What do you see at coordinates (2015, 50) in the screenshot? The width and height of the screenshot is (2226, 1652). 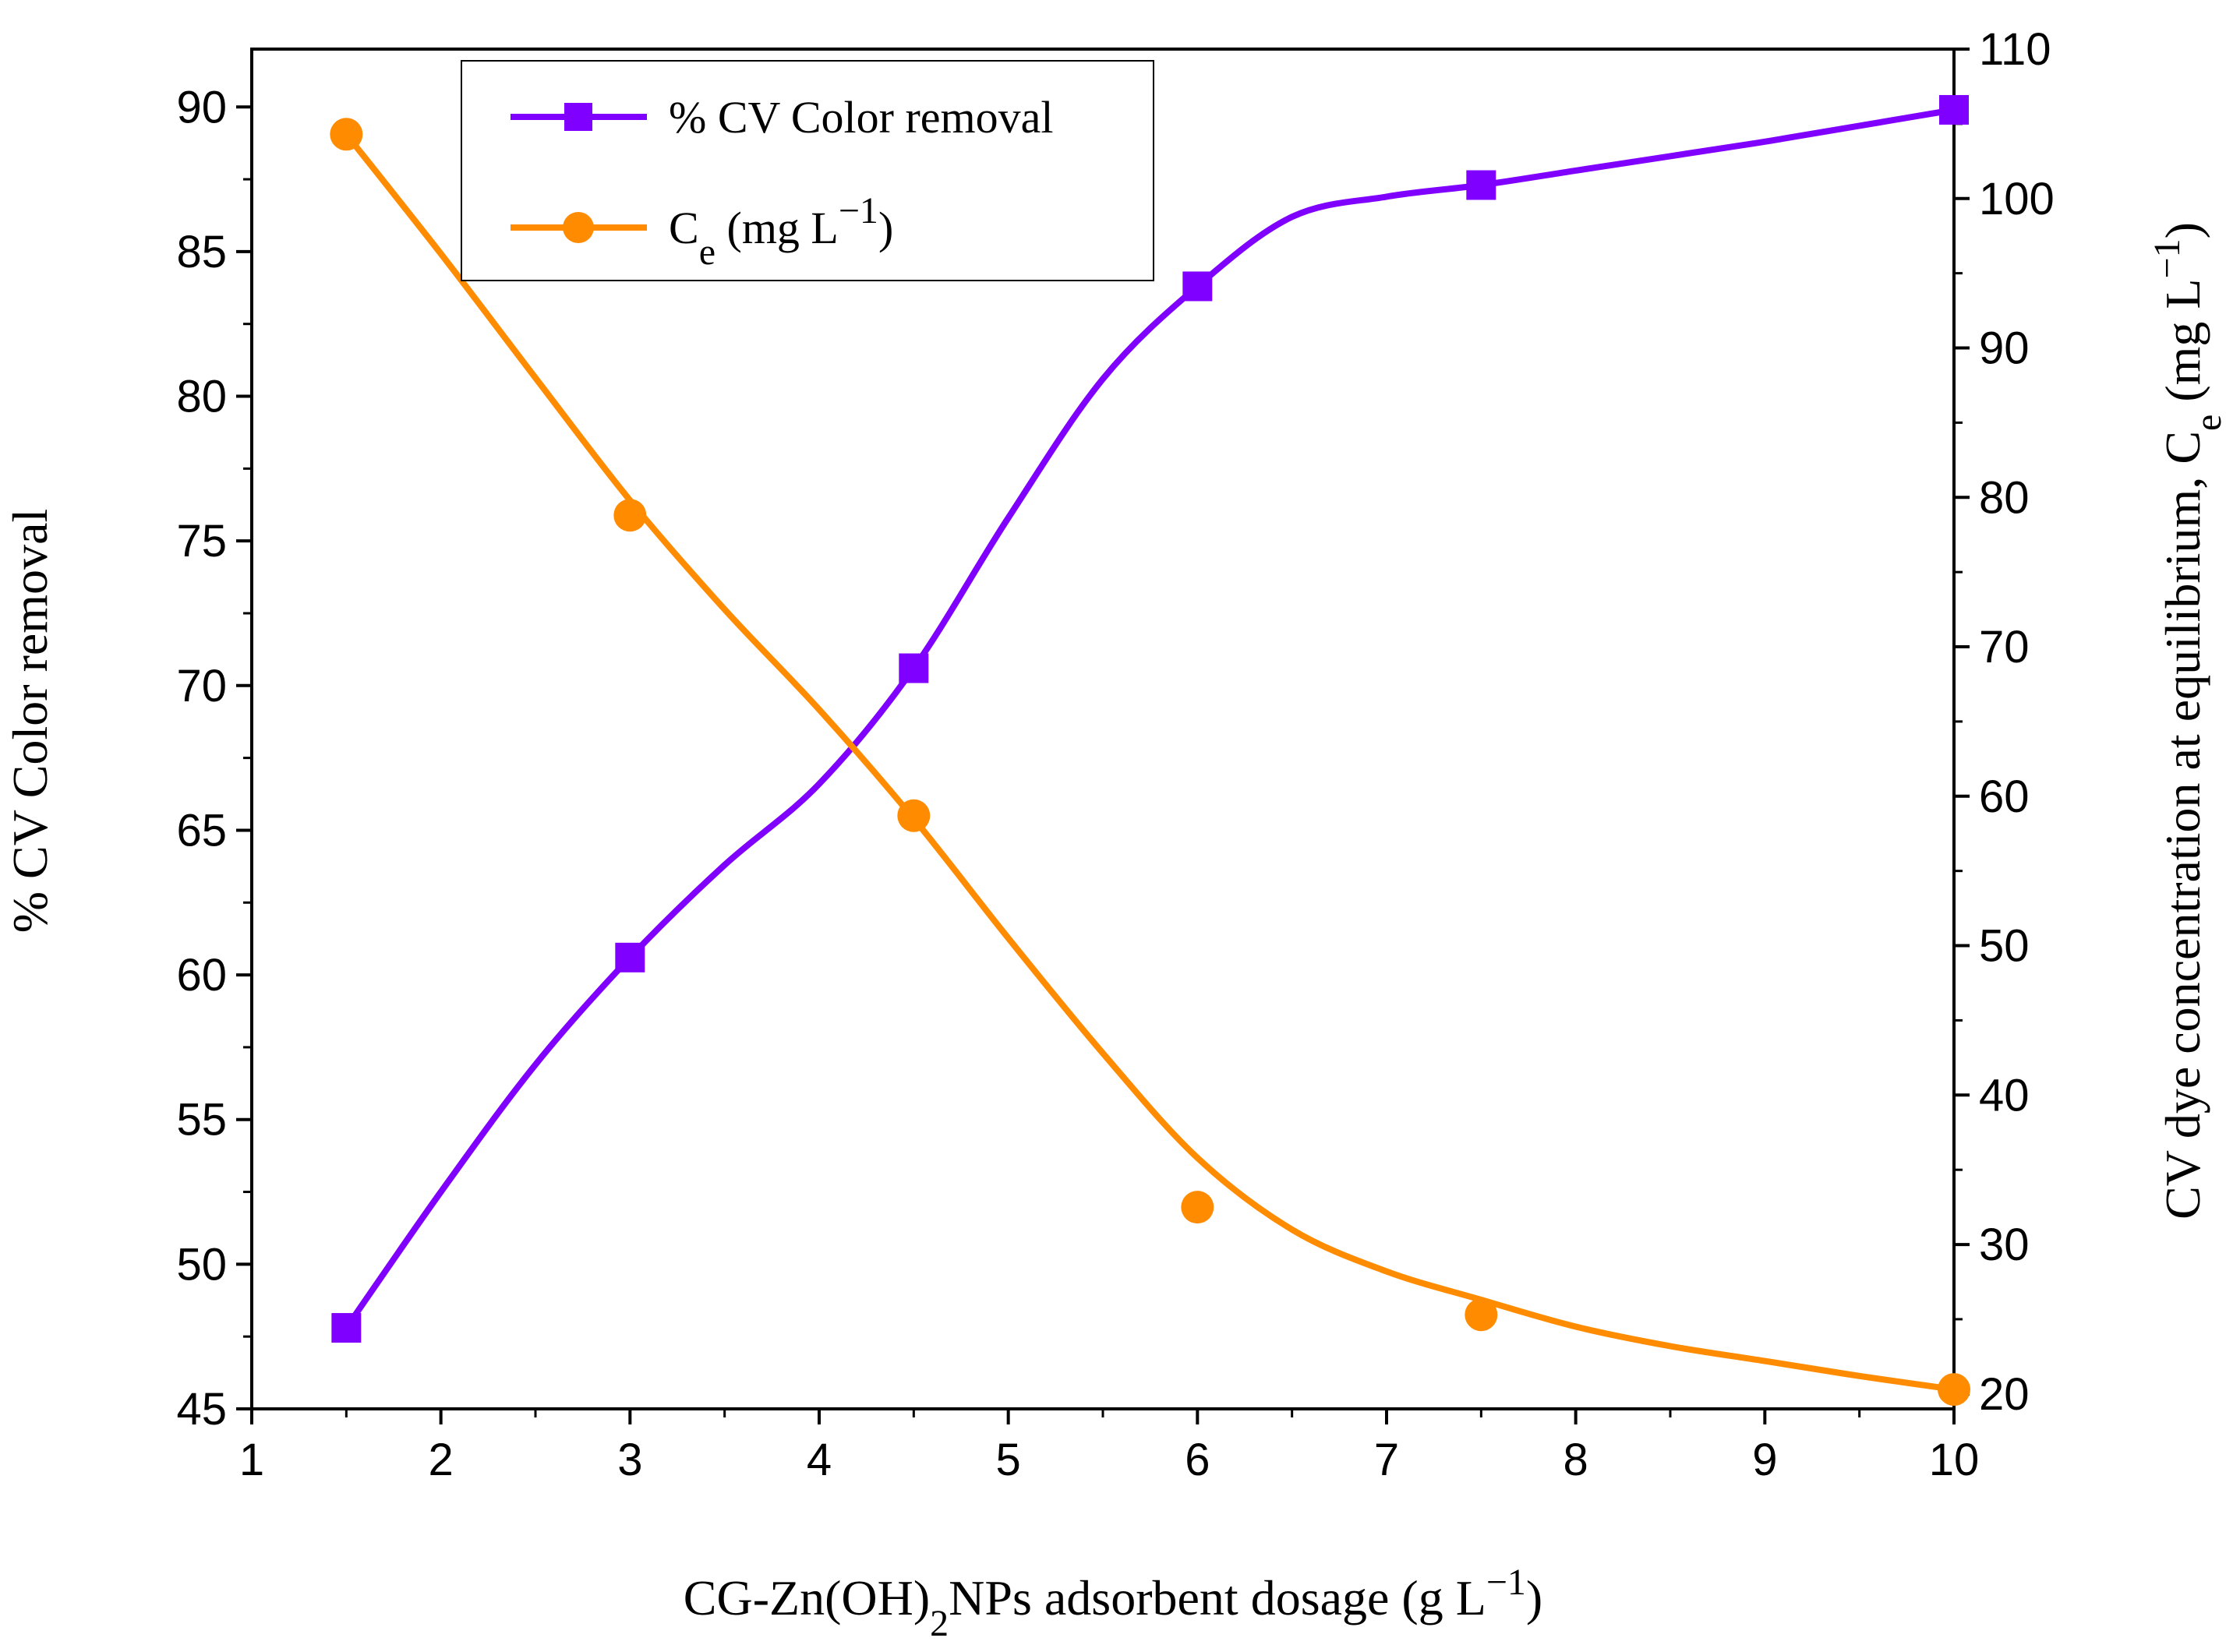 I see `y-right-tick-label: 110` at bounding box center [2015, 50].